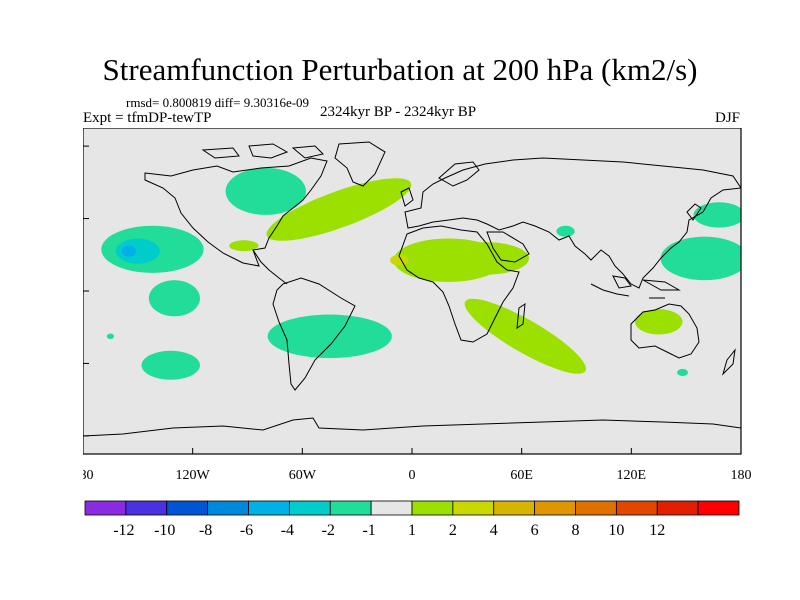  What do you see at coordinates (727, 118) in the screenshot?
I see `season-label: DJF` at bounding box center [727, 118].